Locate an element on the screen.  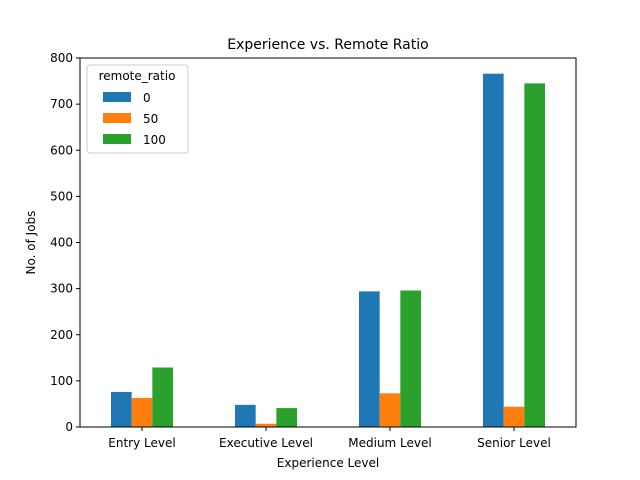
y-tick-label: 300 is located at coordinates (61, 289).